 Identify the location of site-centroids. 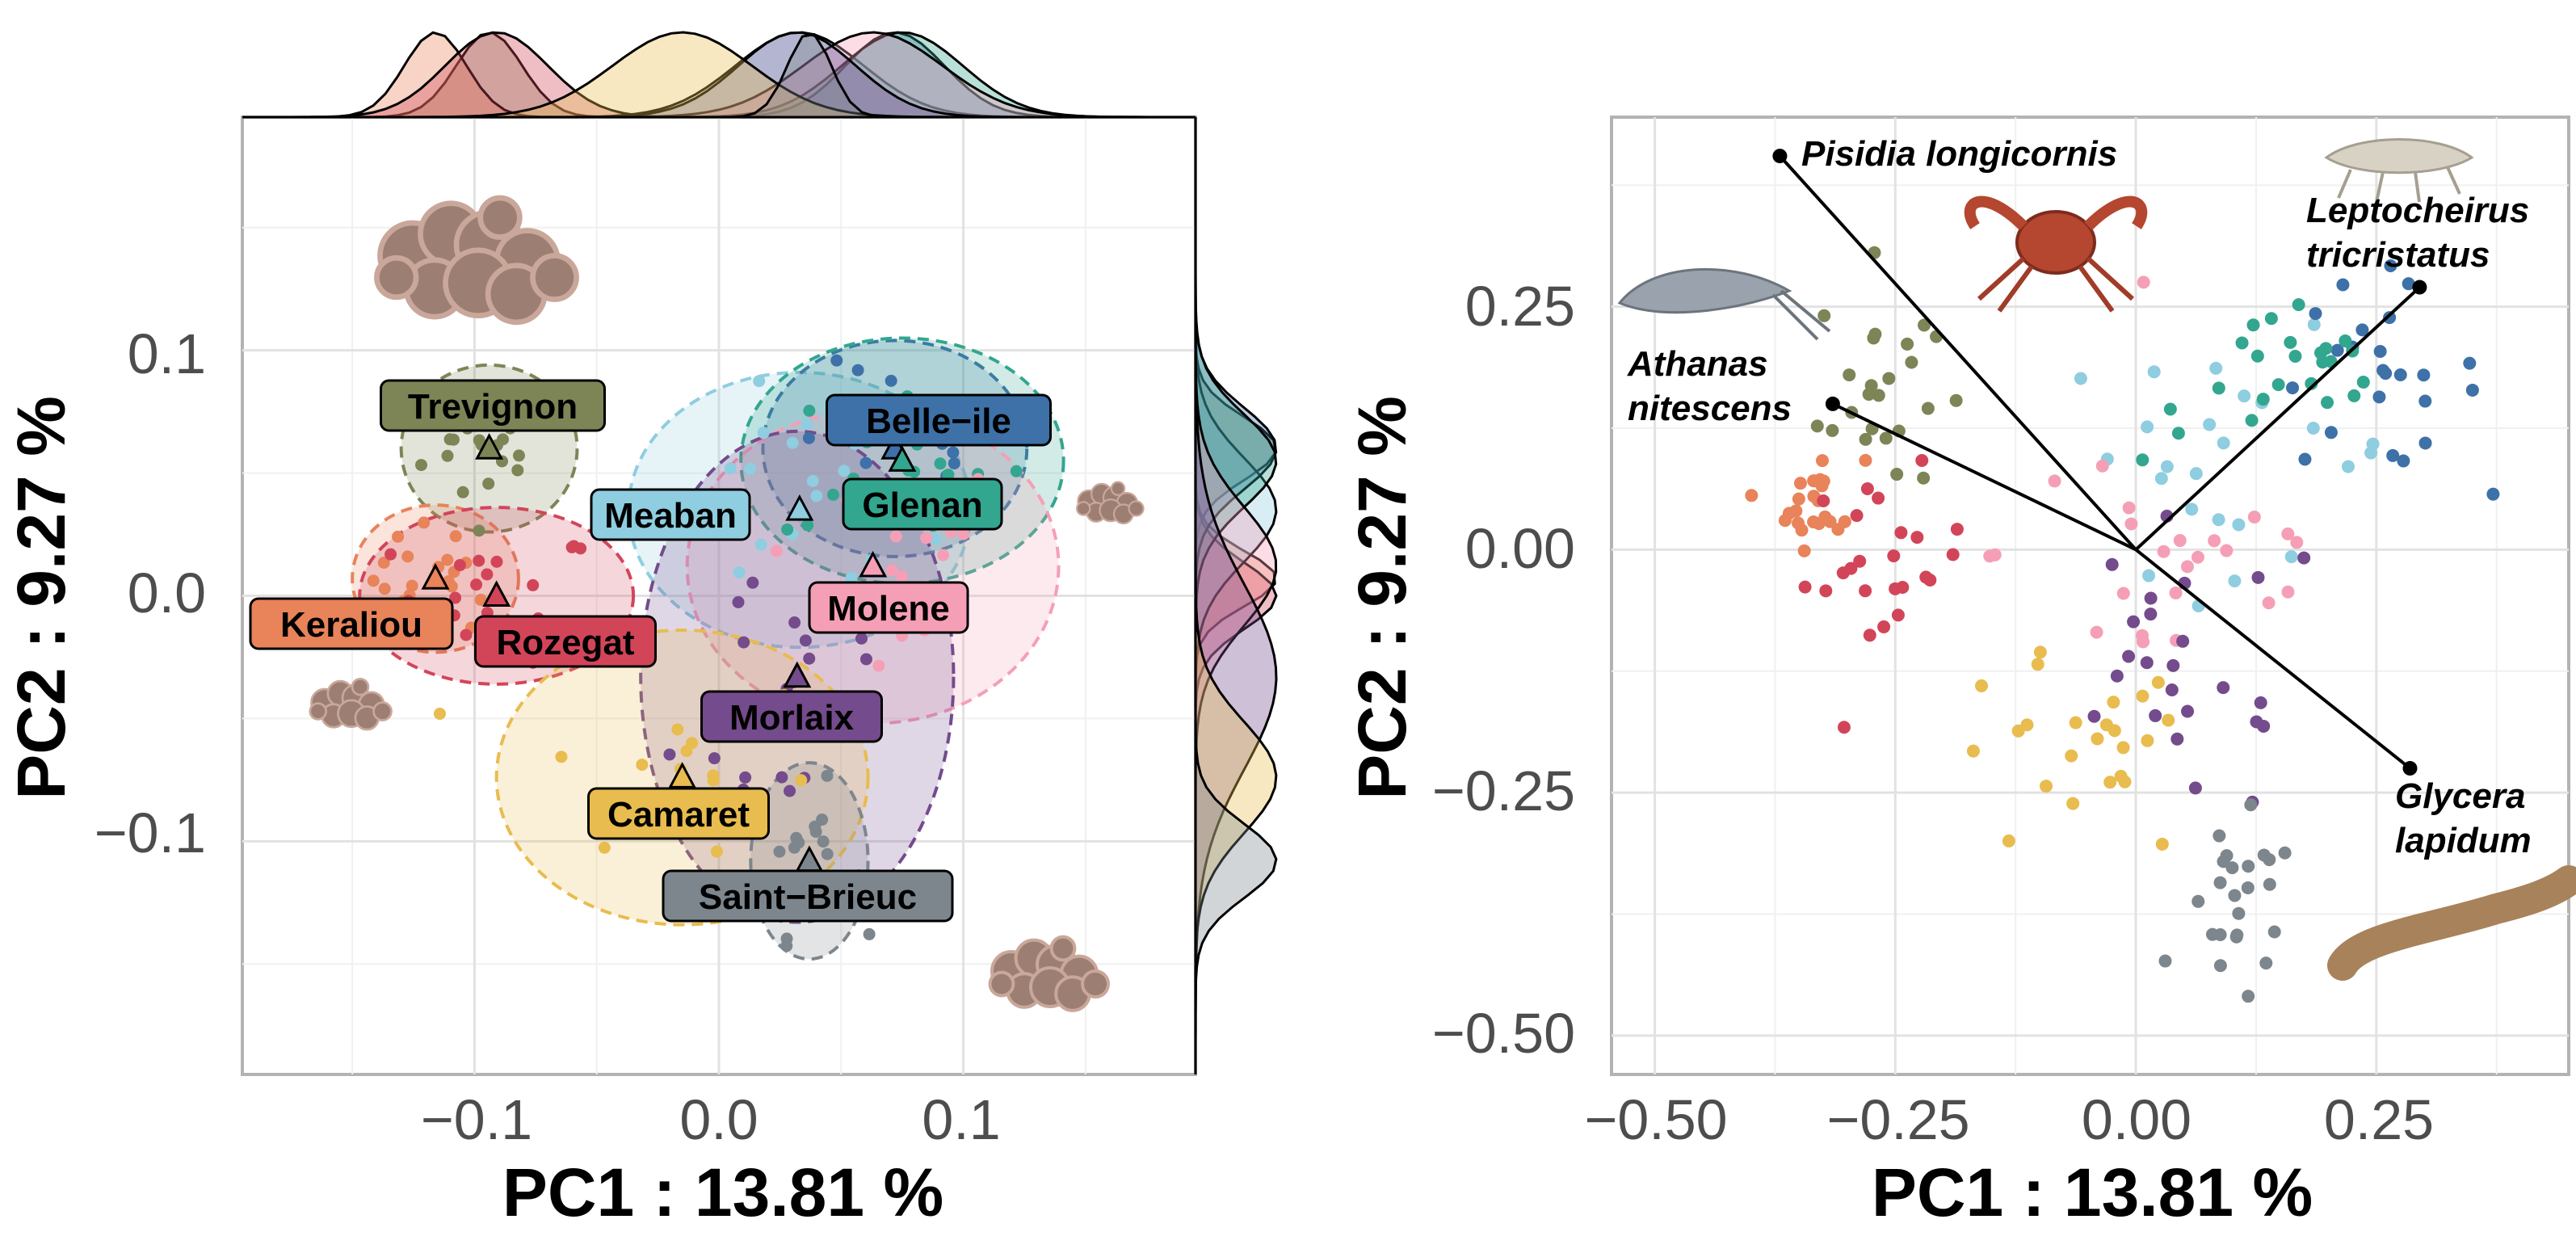
(669, 652).